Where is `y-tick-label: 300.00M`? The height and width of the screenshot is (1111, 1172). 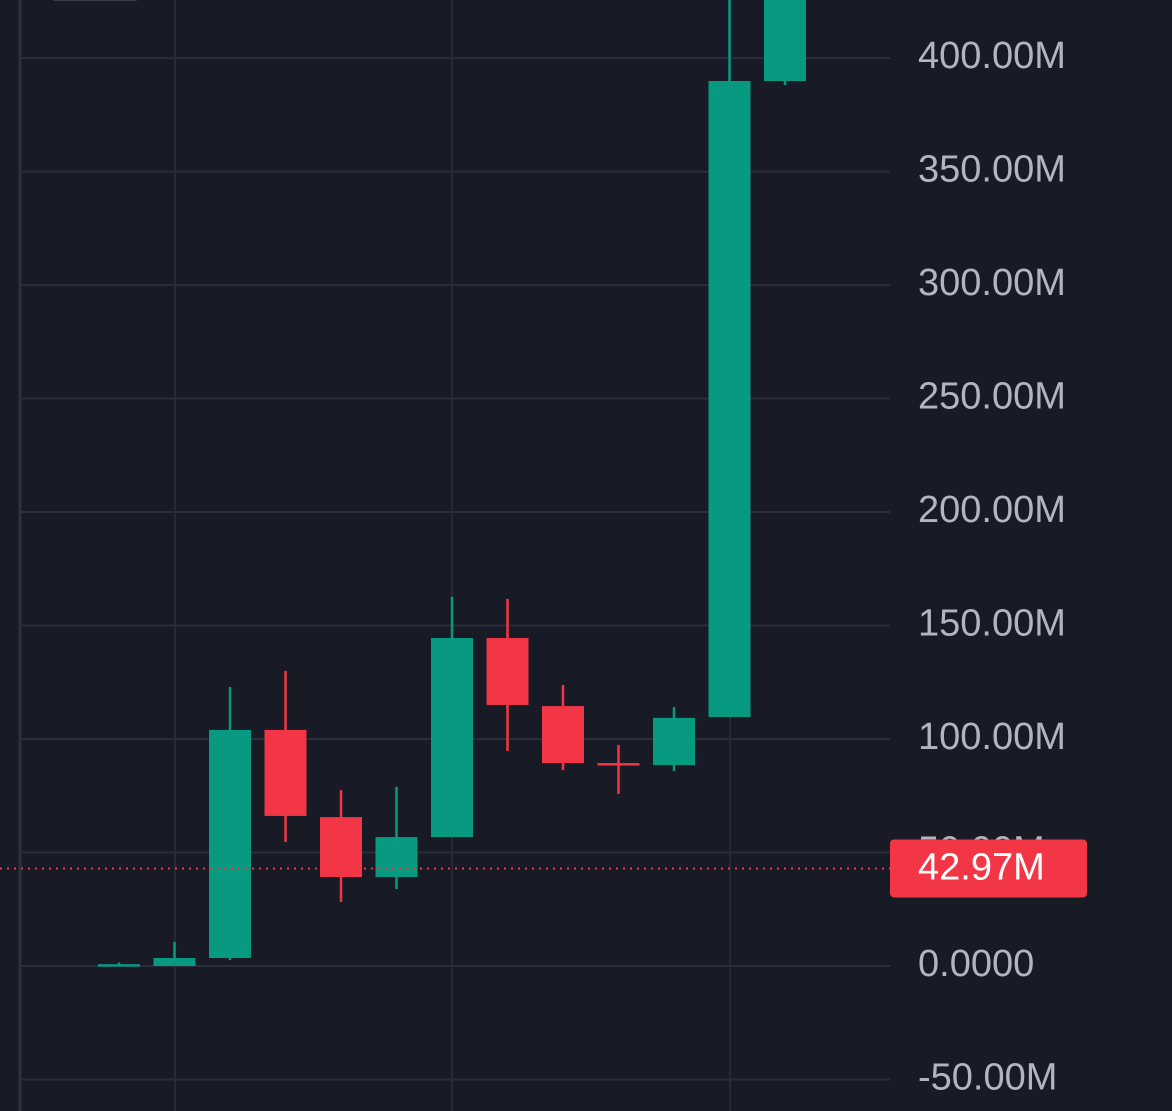
y-tick-label: 300.00M is located at coordinates (992, 283).